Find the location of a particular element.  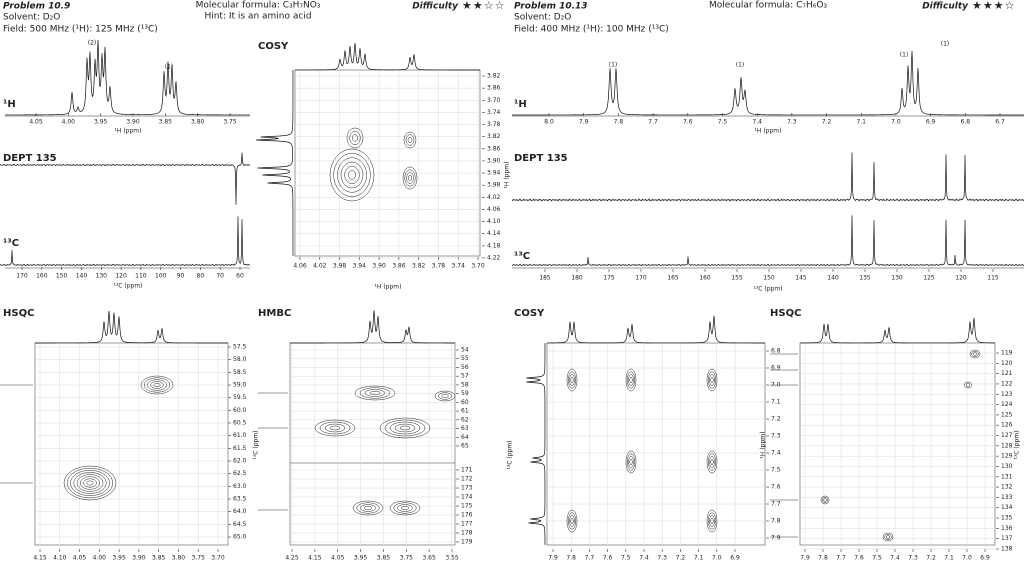

tick-label: 80 is located at coordinates (201, 276).